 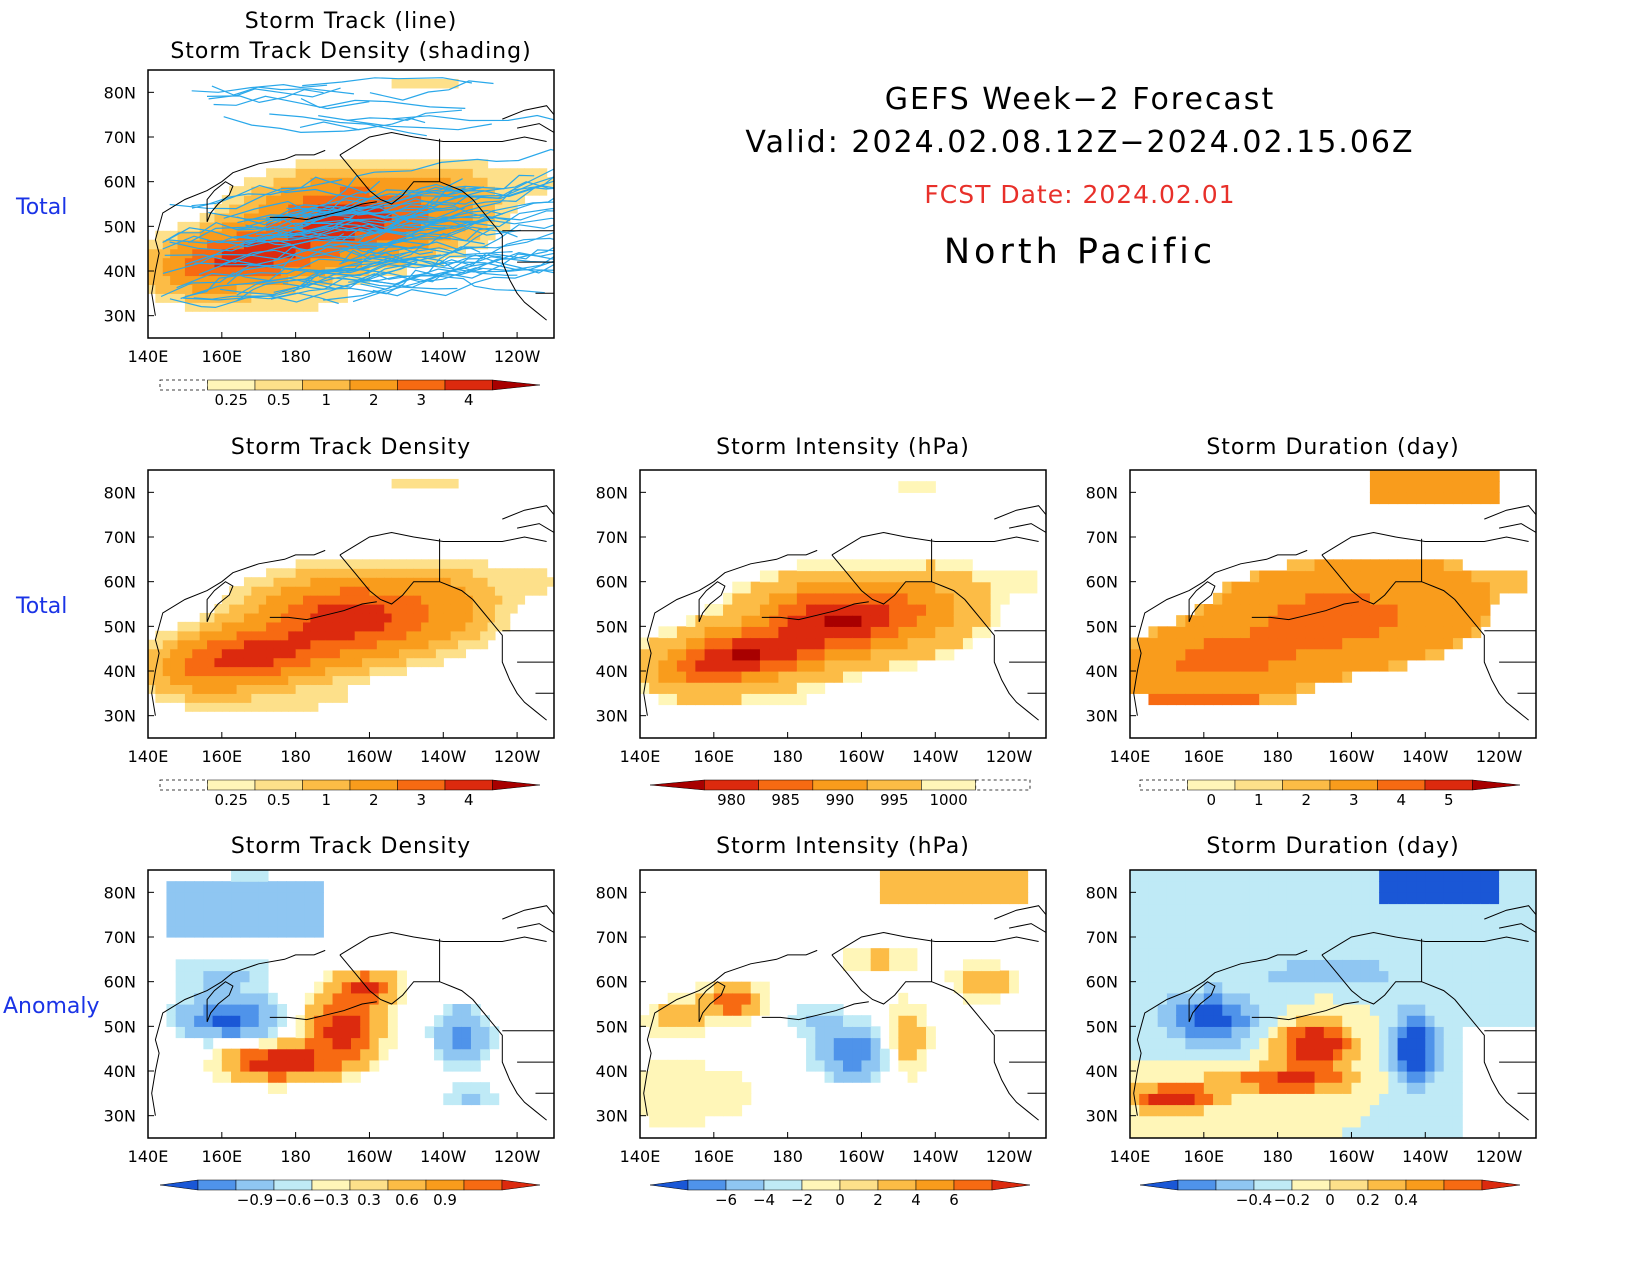 What do you see at coordinates (517, 756) in the screenshot?
I see `lon-label: 120W` at bounding box center [517, 756].